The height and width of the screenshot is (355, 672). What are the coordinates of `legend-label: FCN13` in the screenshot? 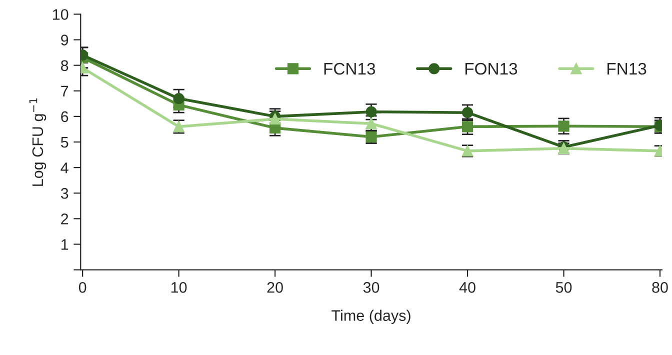 It's located at (350, 68).